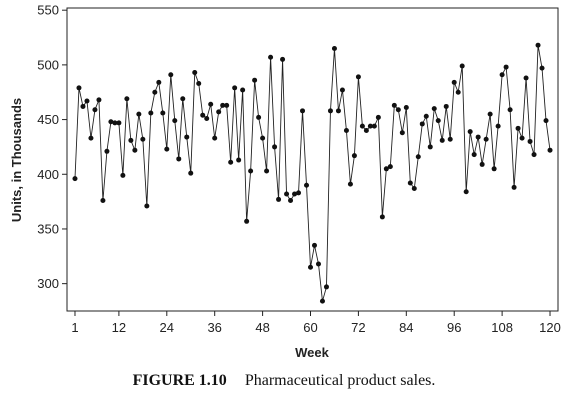 The image size is (568, 401). What do you see at coordinates (310, 327) in the screenshot?
I see `x-tick-label: 60` at bounding box center [310, 327].